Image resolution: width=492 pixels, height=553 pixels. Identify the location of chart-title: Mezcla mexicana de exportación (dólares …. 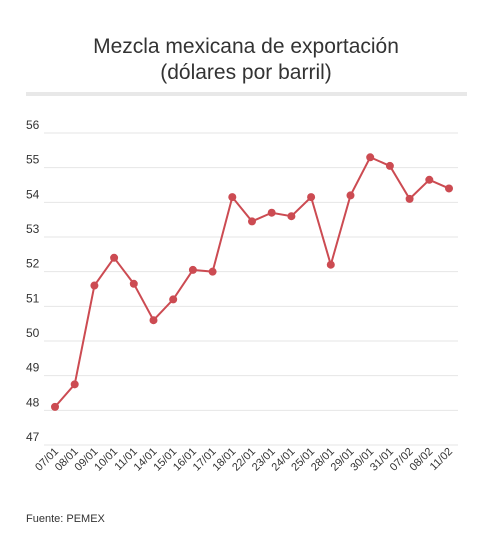
(246, 60).